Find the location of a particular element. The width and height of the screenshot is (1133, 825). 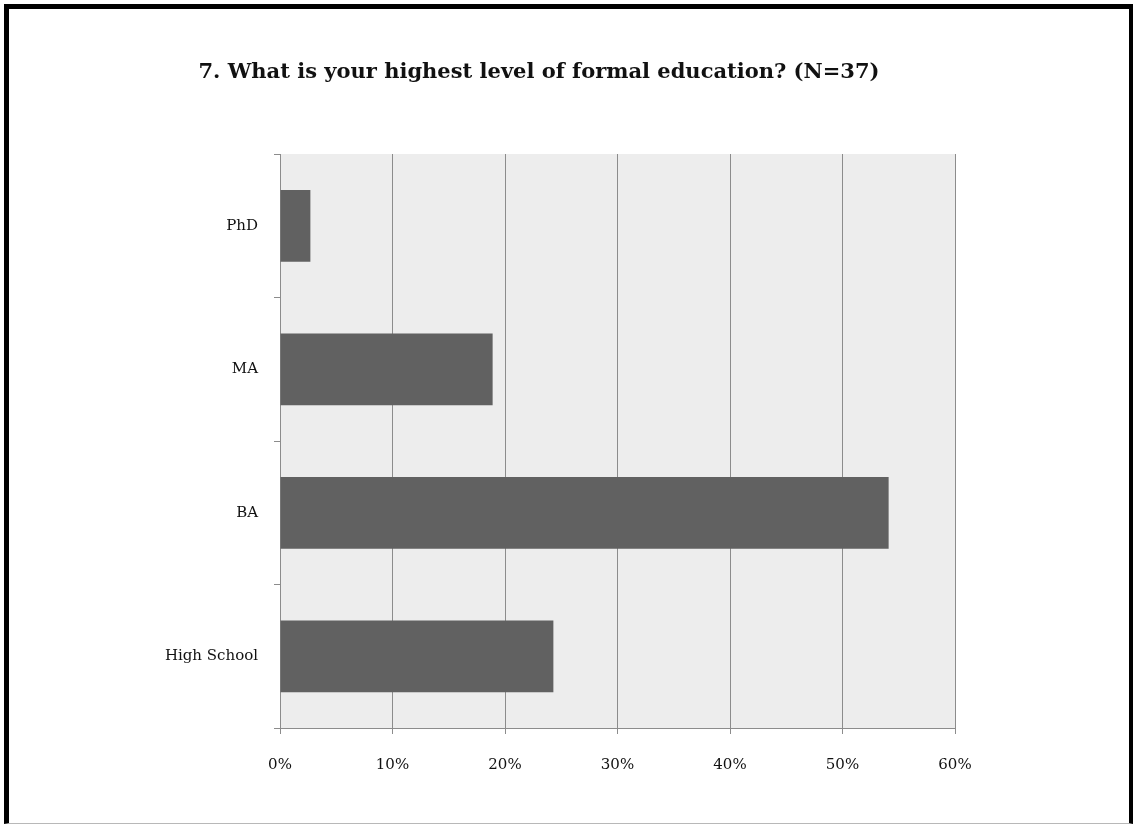

x-tick-label: 30% is located at coordinates (617, 763).